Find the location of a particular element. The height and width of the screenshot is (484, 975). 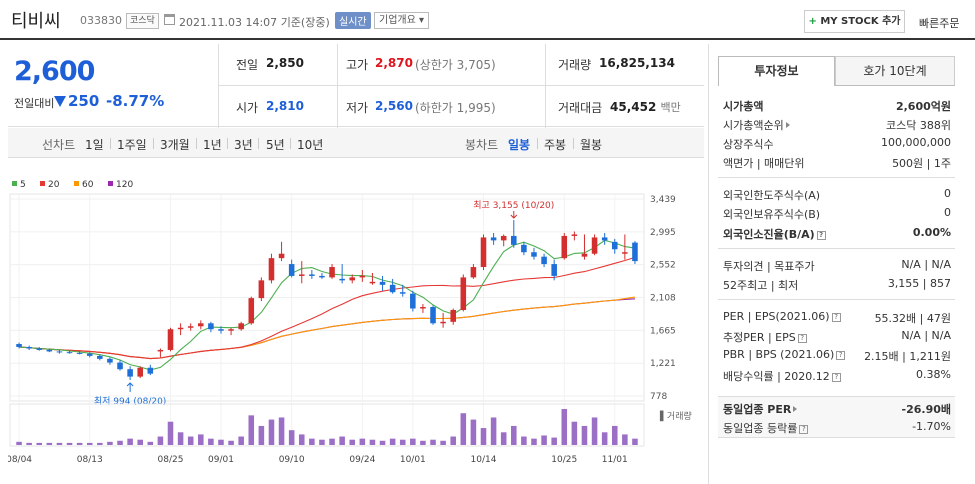

plus-icon: + is located at coordinates (814, 21).